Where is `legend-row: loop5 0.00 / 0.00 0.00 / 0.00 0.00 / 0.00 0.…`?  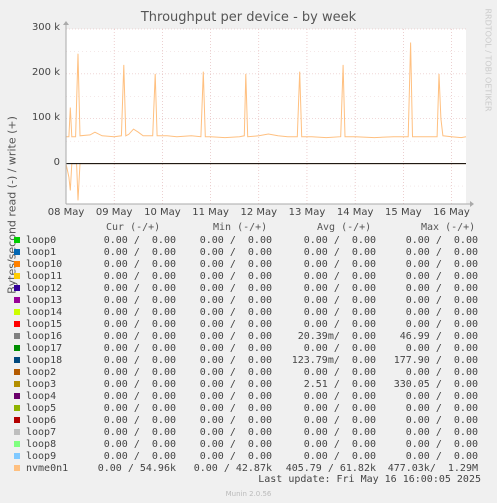
legend-row: loop5 0.00 / 0.00 0.00 / 0.00 0.00 / 0.00 0.… is located at coordinates (248, 409).